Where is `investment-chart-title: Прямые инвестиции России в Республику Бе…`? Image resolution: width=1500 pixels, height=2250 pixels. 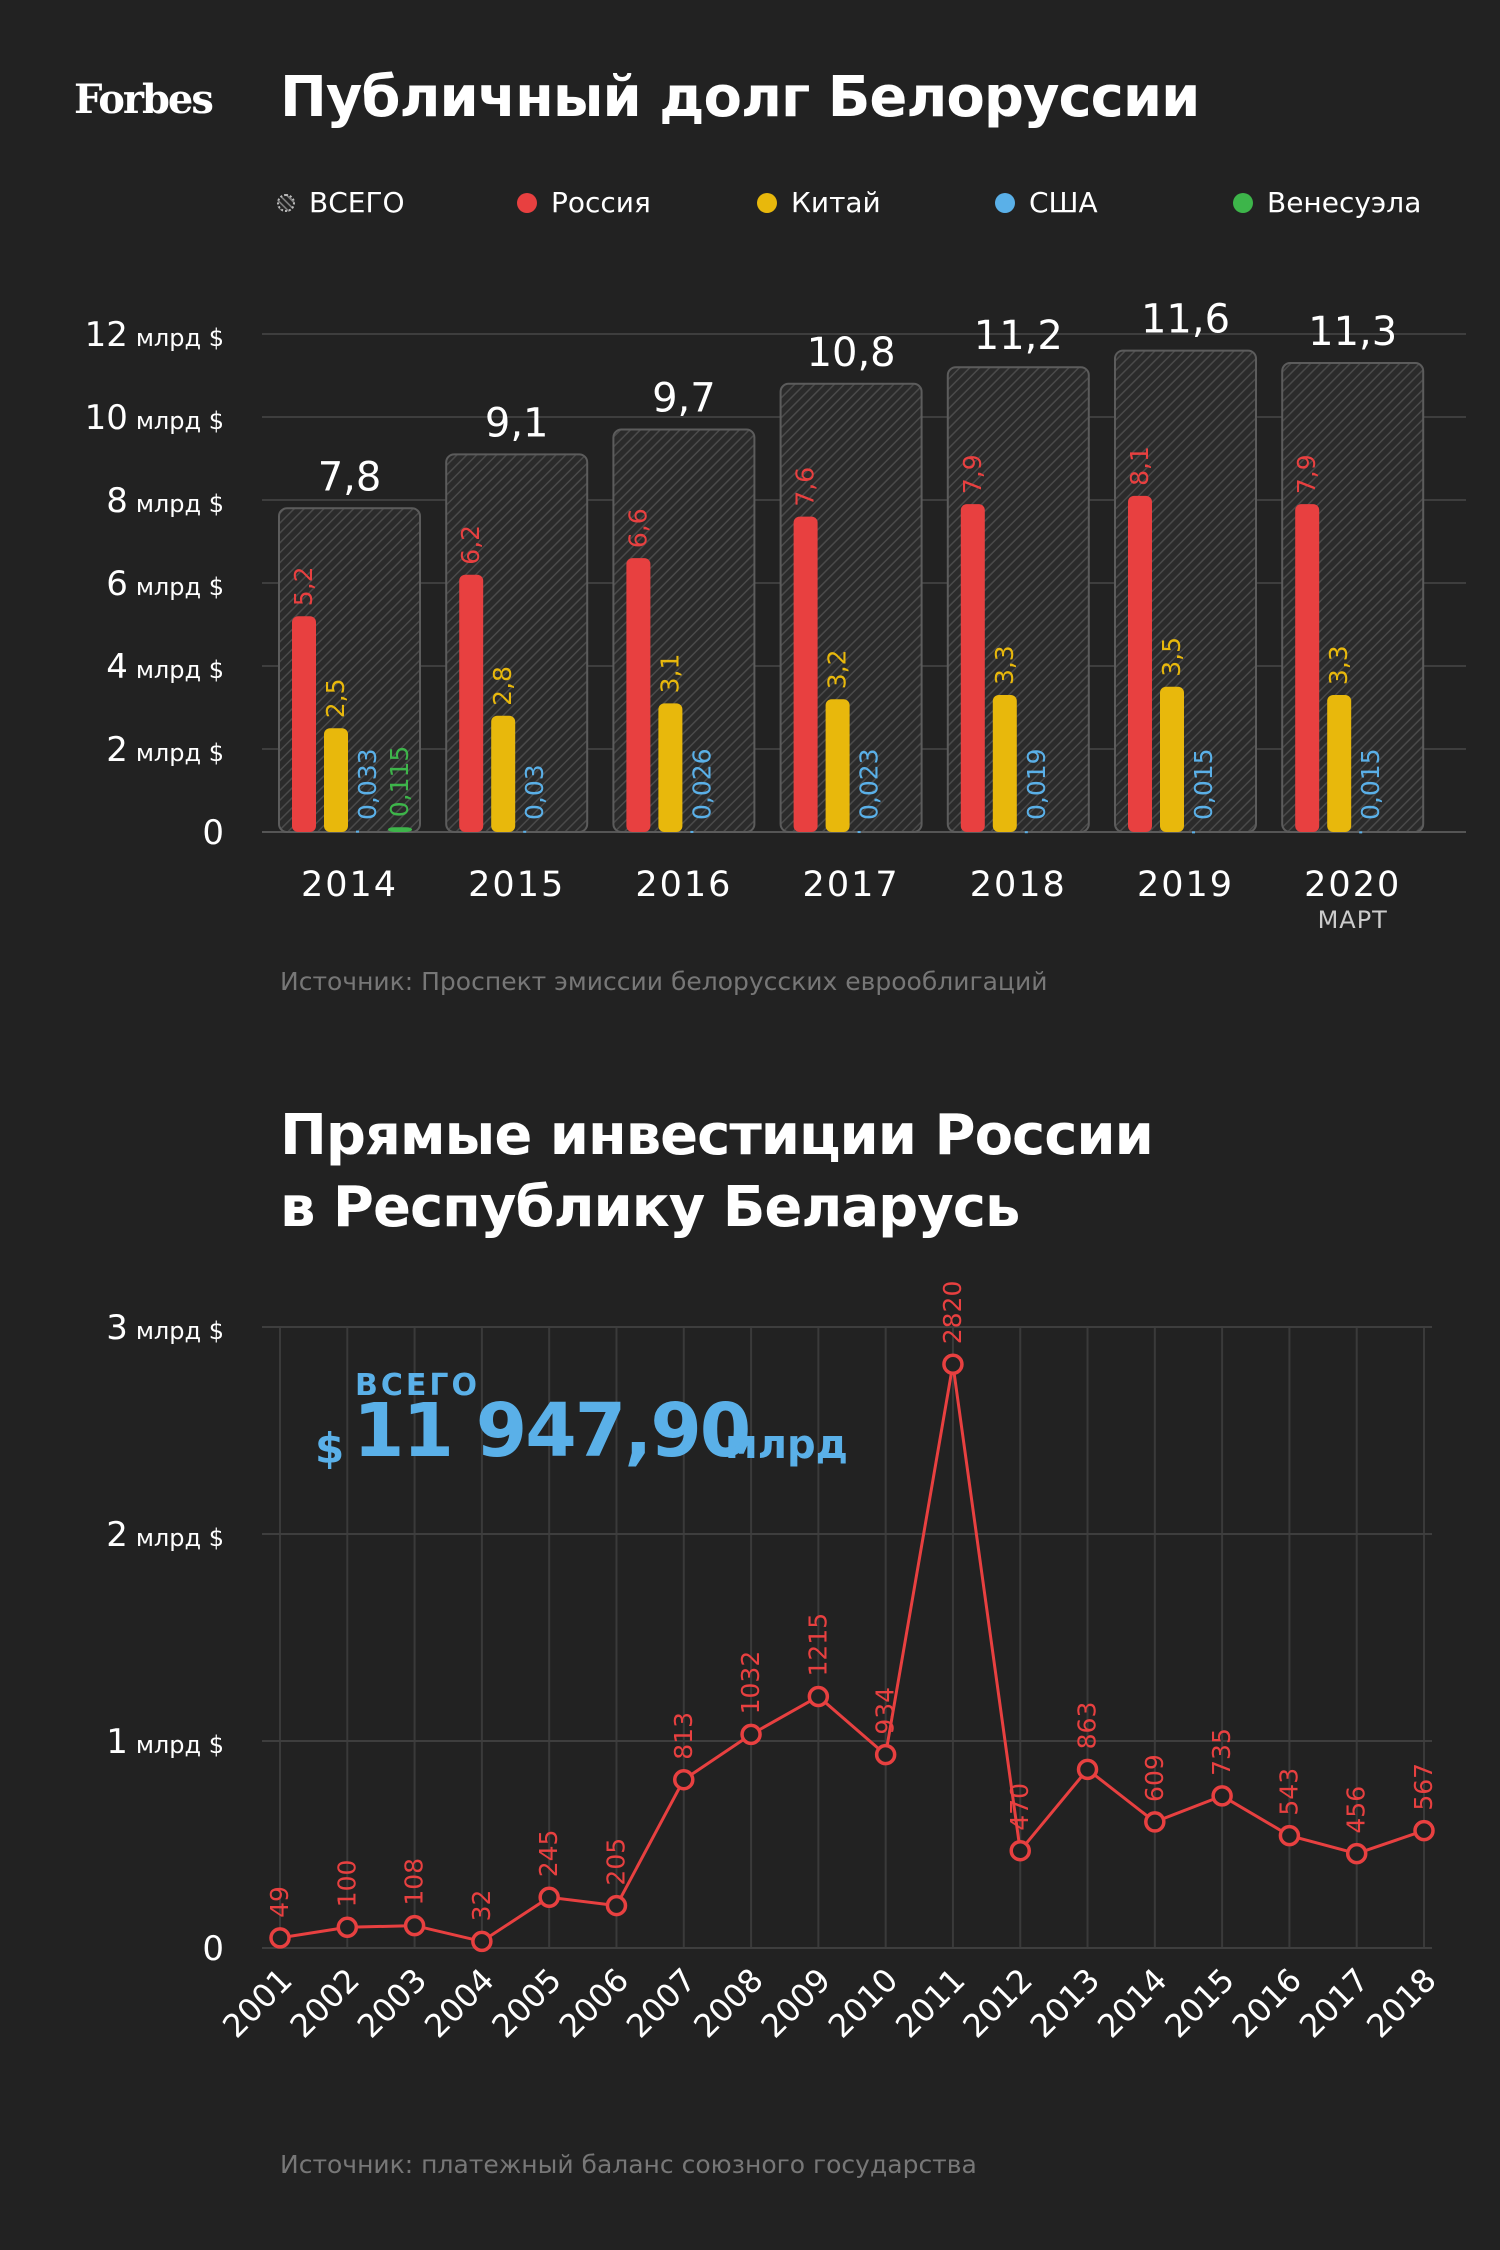
investment-chart-title: Прямые инвестиции России в Республику Бе… is located at coordinates (717, 1172).